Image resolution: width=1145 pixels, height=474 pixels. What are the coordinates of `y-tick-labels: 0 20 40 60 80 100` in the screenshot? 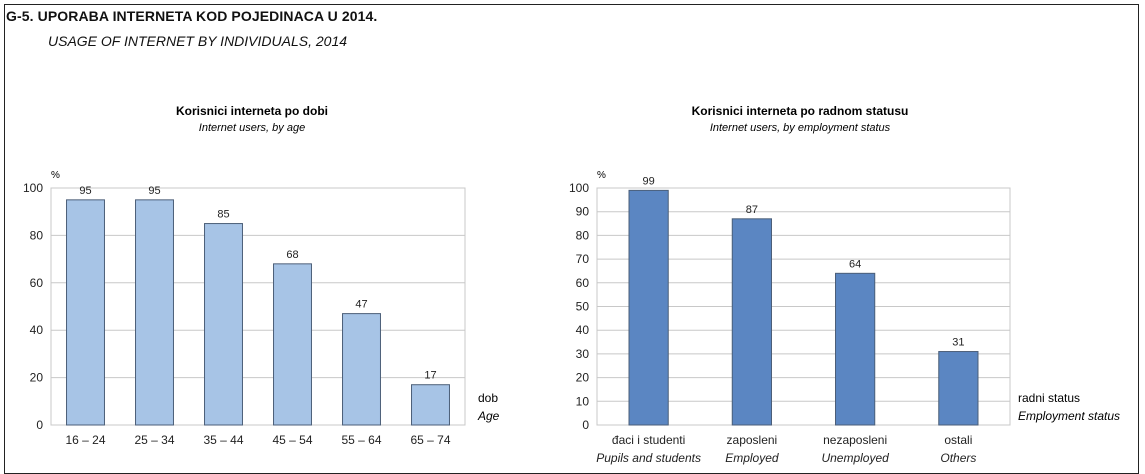 It's located at (33, 306).